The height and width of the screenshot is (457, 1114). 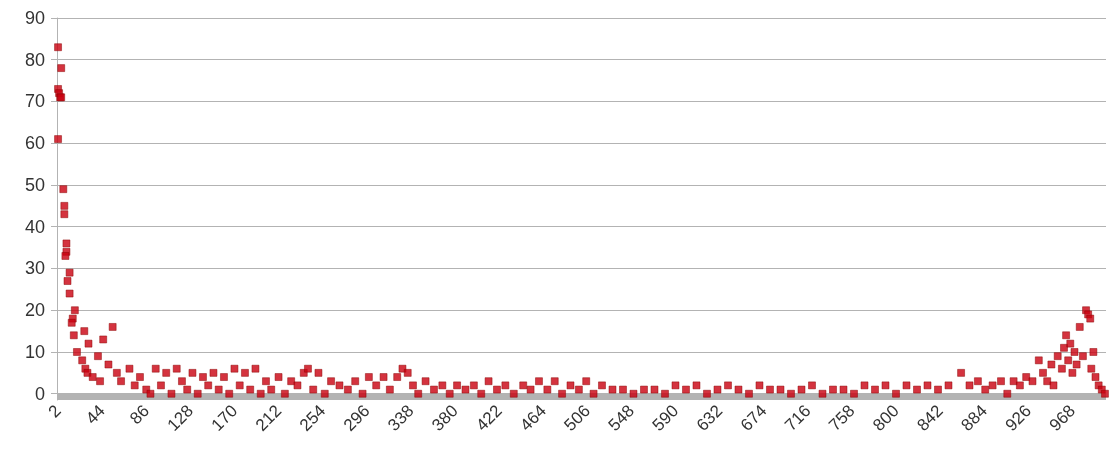 I want to click on y-tick-label: 50, so click(x=34, y=184).